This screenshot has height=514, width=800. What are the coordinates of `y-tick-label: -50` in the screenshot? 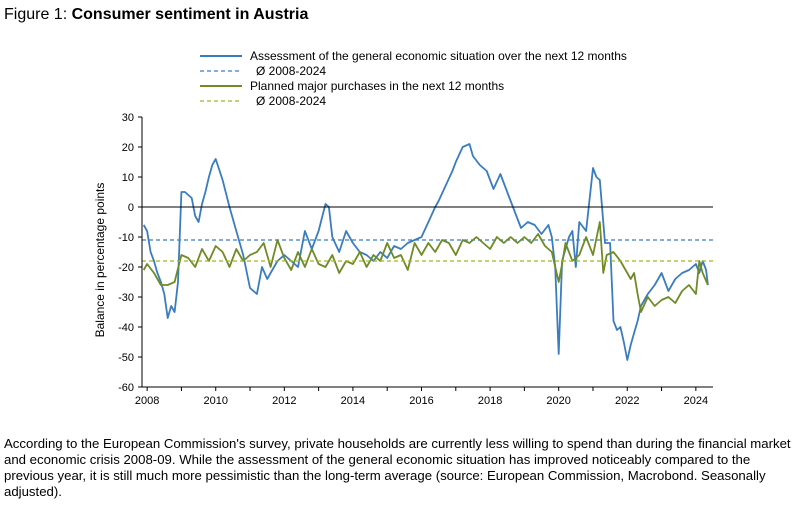 It's located at (126, 358).